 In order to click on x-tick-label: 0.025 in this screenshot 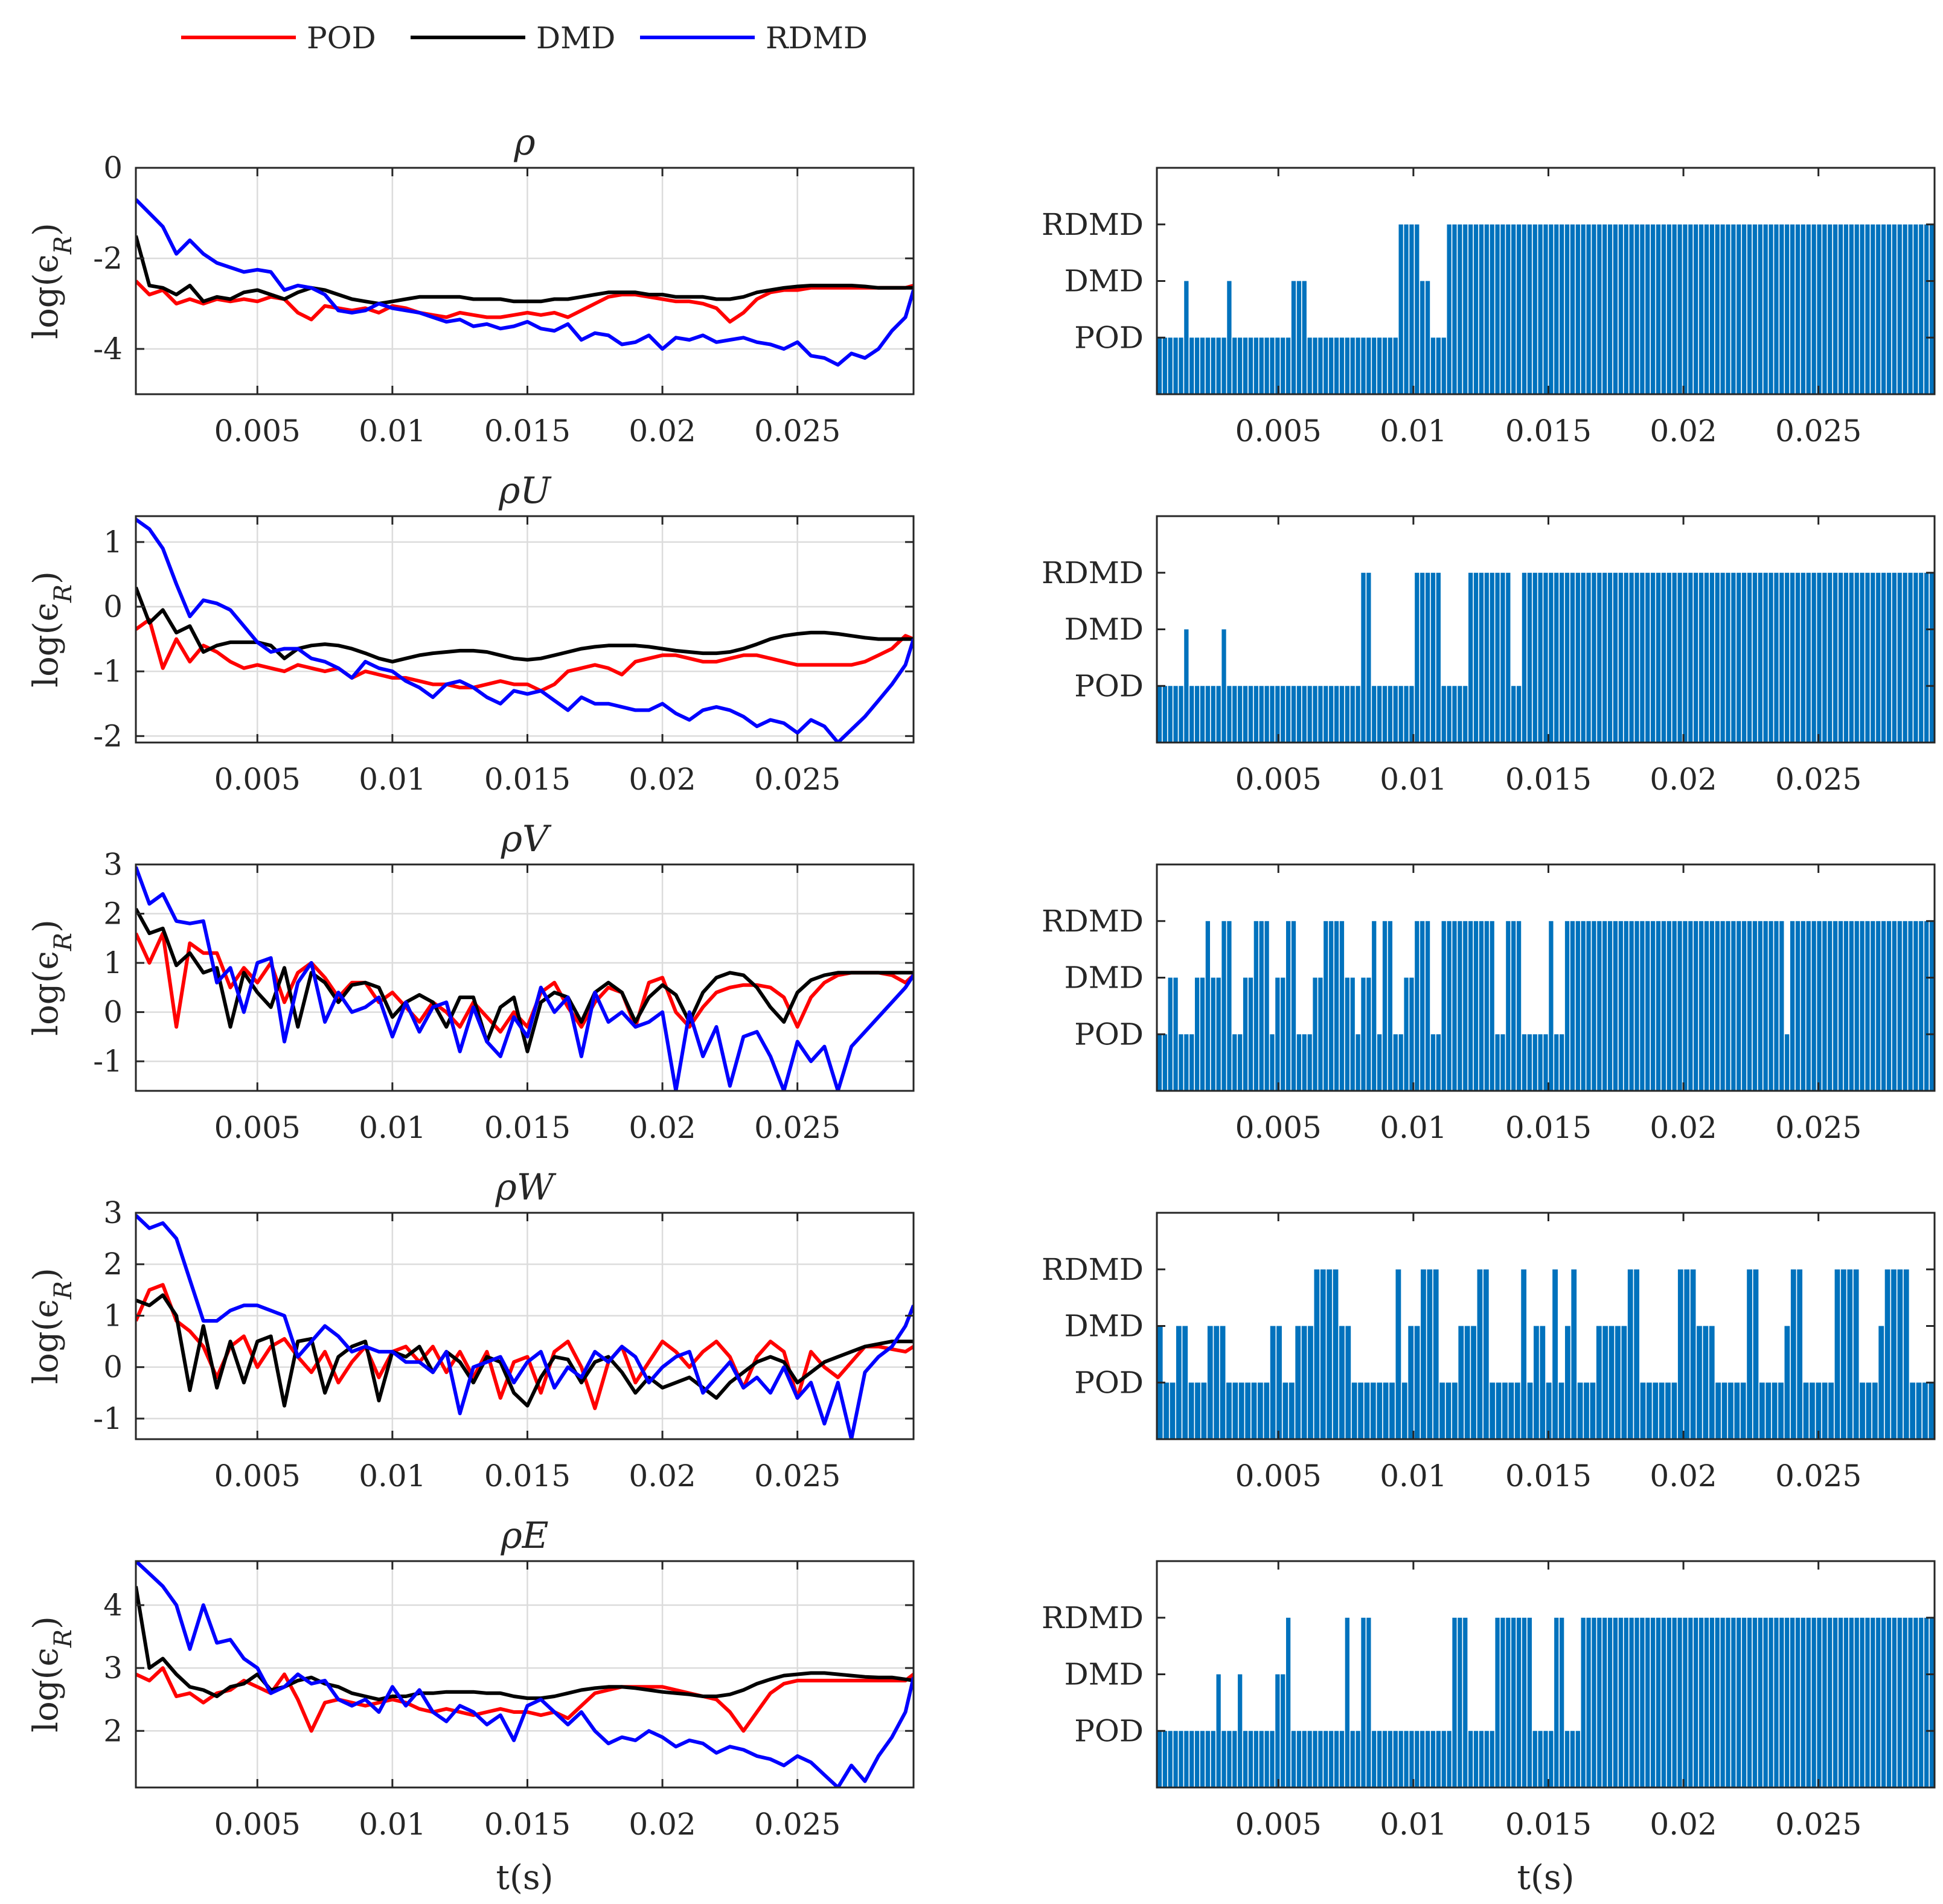, I will do `click(1818, 1128)`.